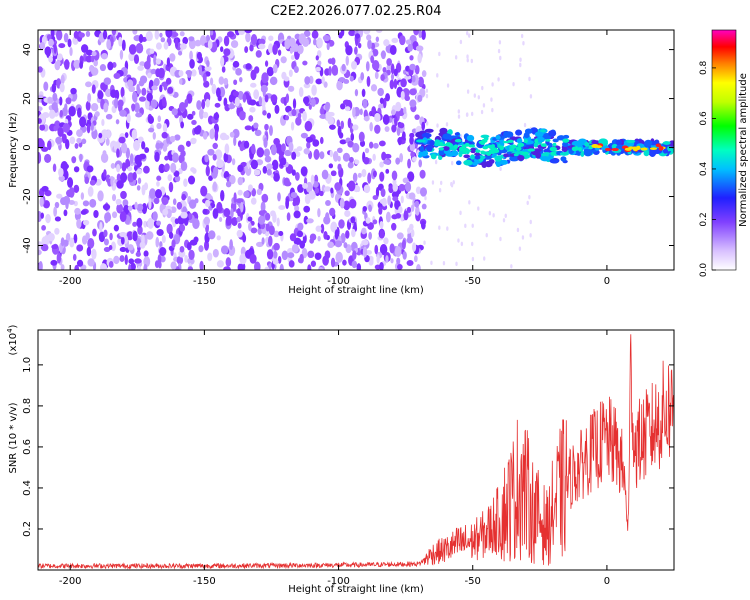 The width and height of the screenshot is (750, 600). What do you see at coordinates (27, 245) in the screenshot?
I see `top-y-tick-label: -40` at bounding box center [27, 245].